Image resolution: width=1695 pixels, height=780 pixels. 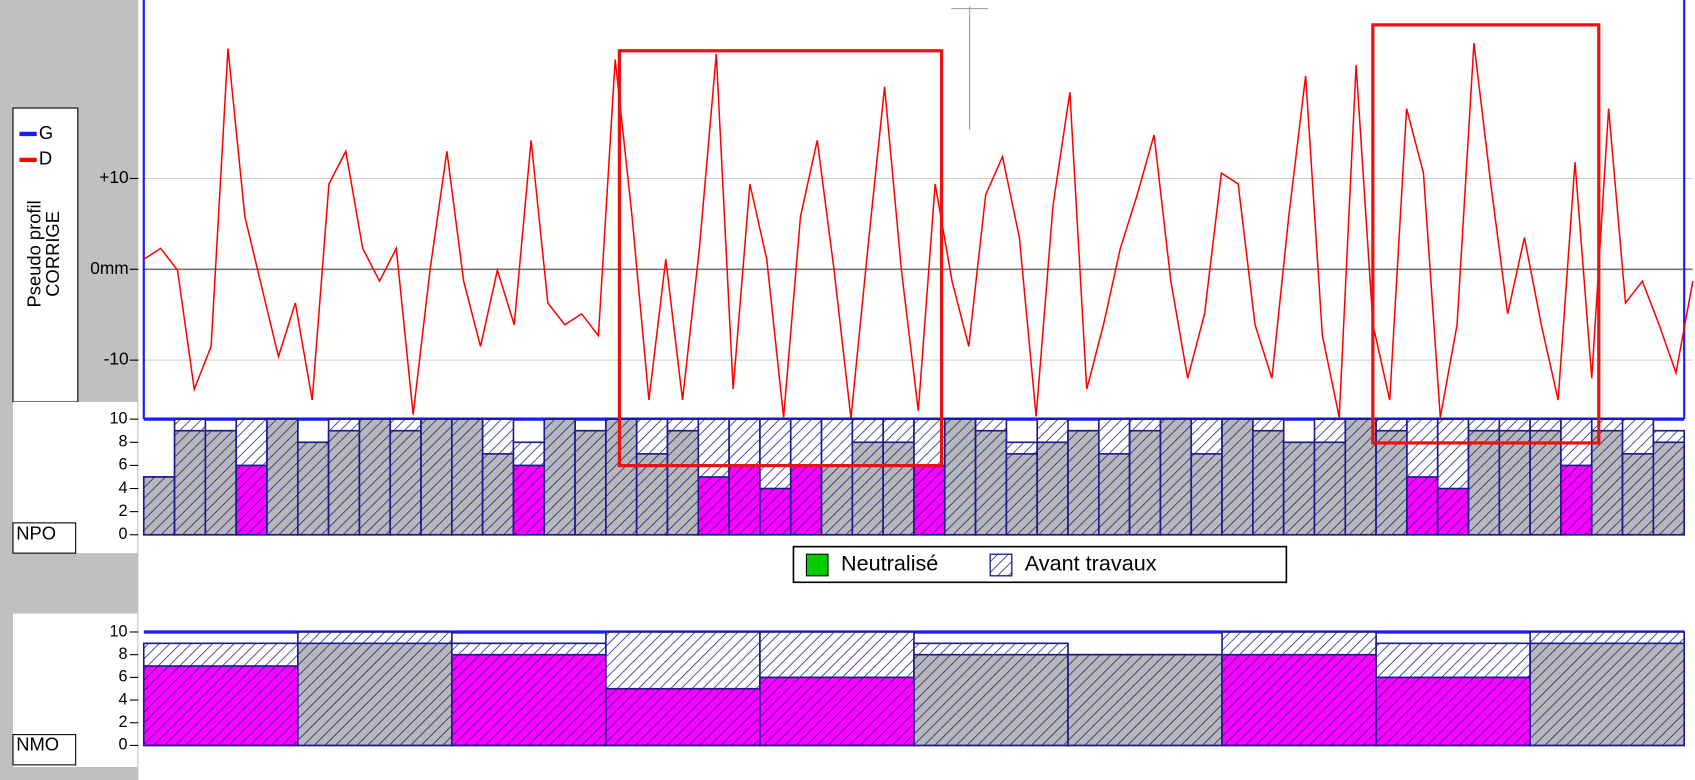 What do you see at coordinates (116, 359) in the screenshot?
I see `y-tick-label: -10` at bounding box center [116, 359].